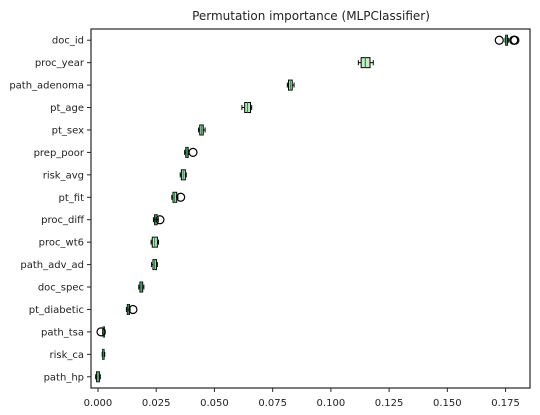 The height and width of the screenshot is (415, 540). I want to click on box-path-hp, so click(98, 377).